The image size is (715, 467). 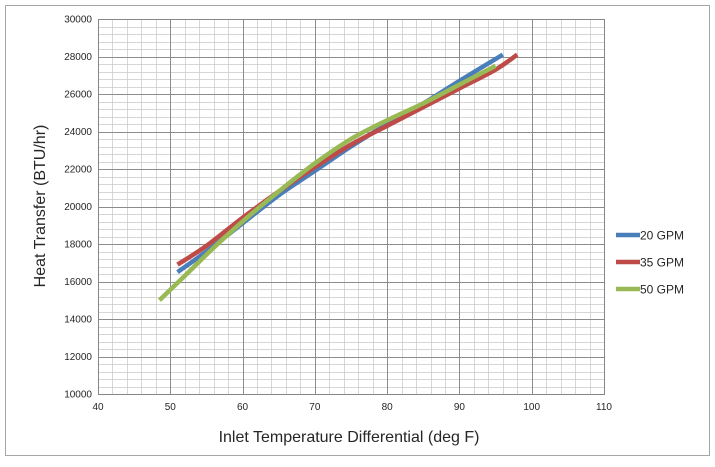 What do you see at coordinates (78, 20) in the screenshot?
I see `y-tick-label: 30000` at bounding box center [78, 20].